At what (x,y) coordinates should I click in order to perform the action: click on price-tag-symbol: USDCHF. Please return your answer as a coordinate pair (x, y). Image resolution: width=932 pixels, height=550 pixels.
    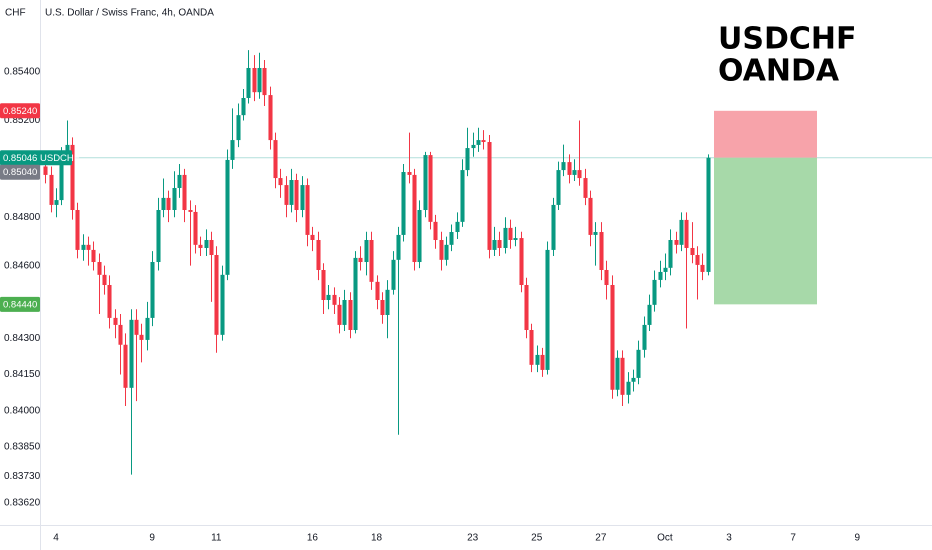
    Looking at the image, I should click on (60, 158).